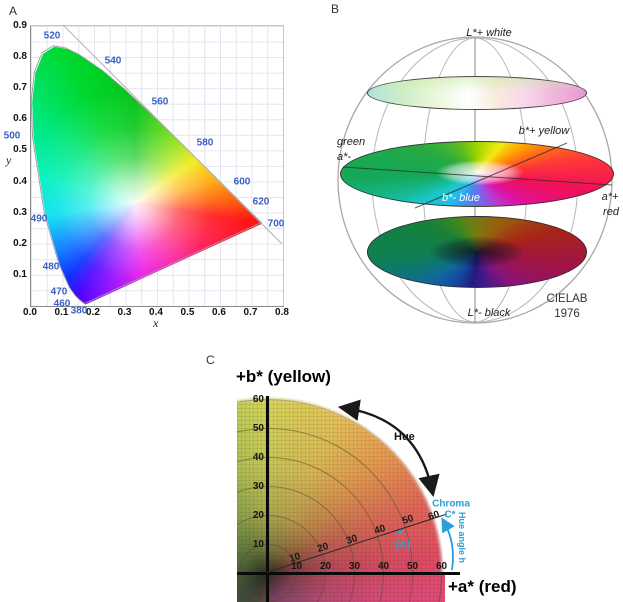  What do you see at coordinates (20, 119) in the screenshot?
I see `y-tick-label: 0.6` at bounding box center [20, 119].